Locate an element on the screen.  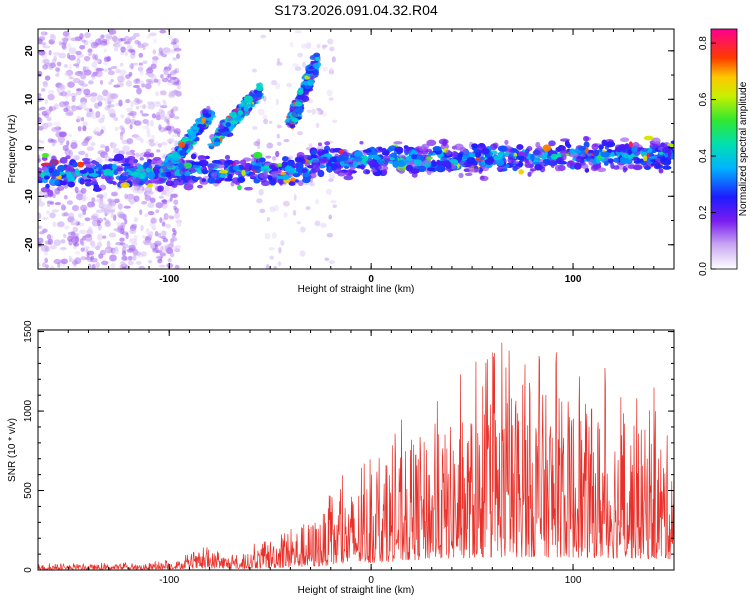
snr-y-tick-label: 0 is located at coordinates (28, 570).